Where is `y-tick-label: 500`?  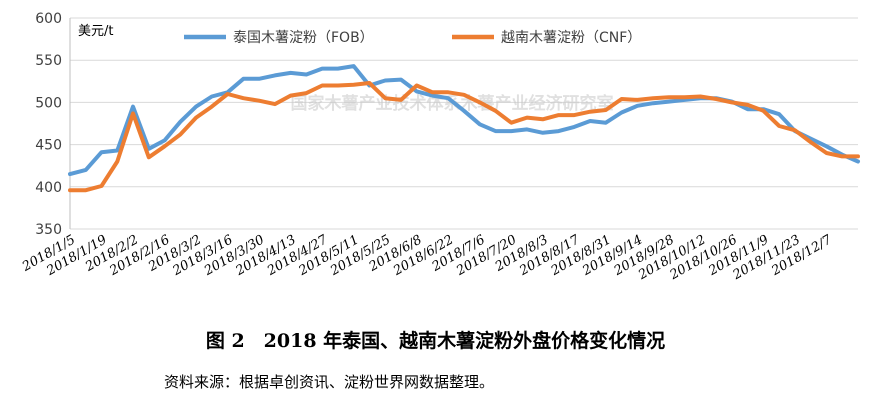
y-tick-label: 500 is located at coordinates (48, 103).